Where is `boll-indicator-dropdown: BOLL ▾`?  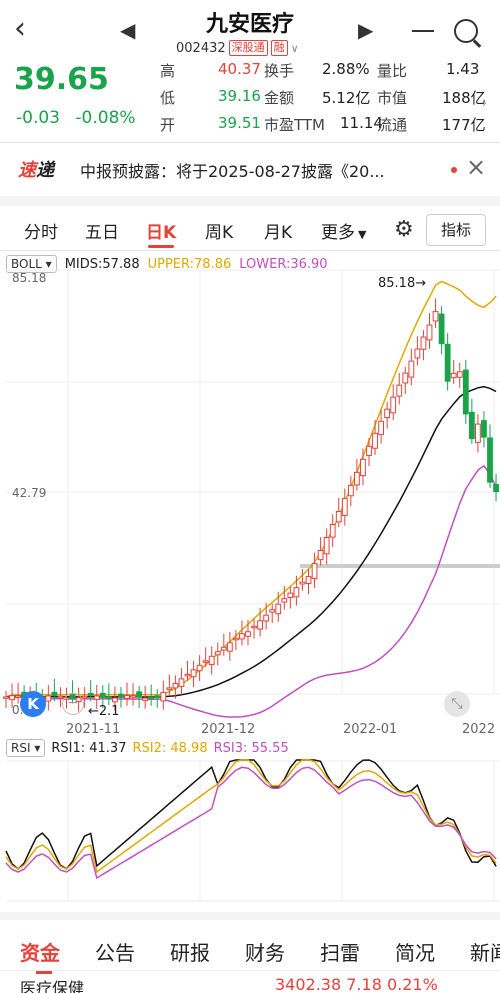 boll-indicator-dropdown: BOLL ▾ is located at coordinates (31, 264).